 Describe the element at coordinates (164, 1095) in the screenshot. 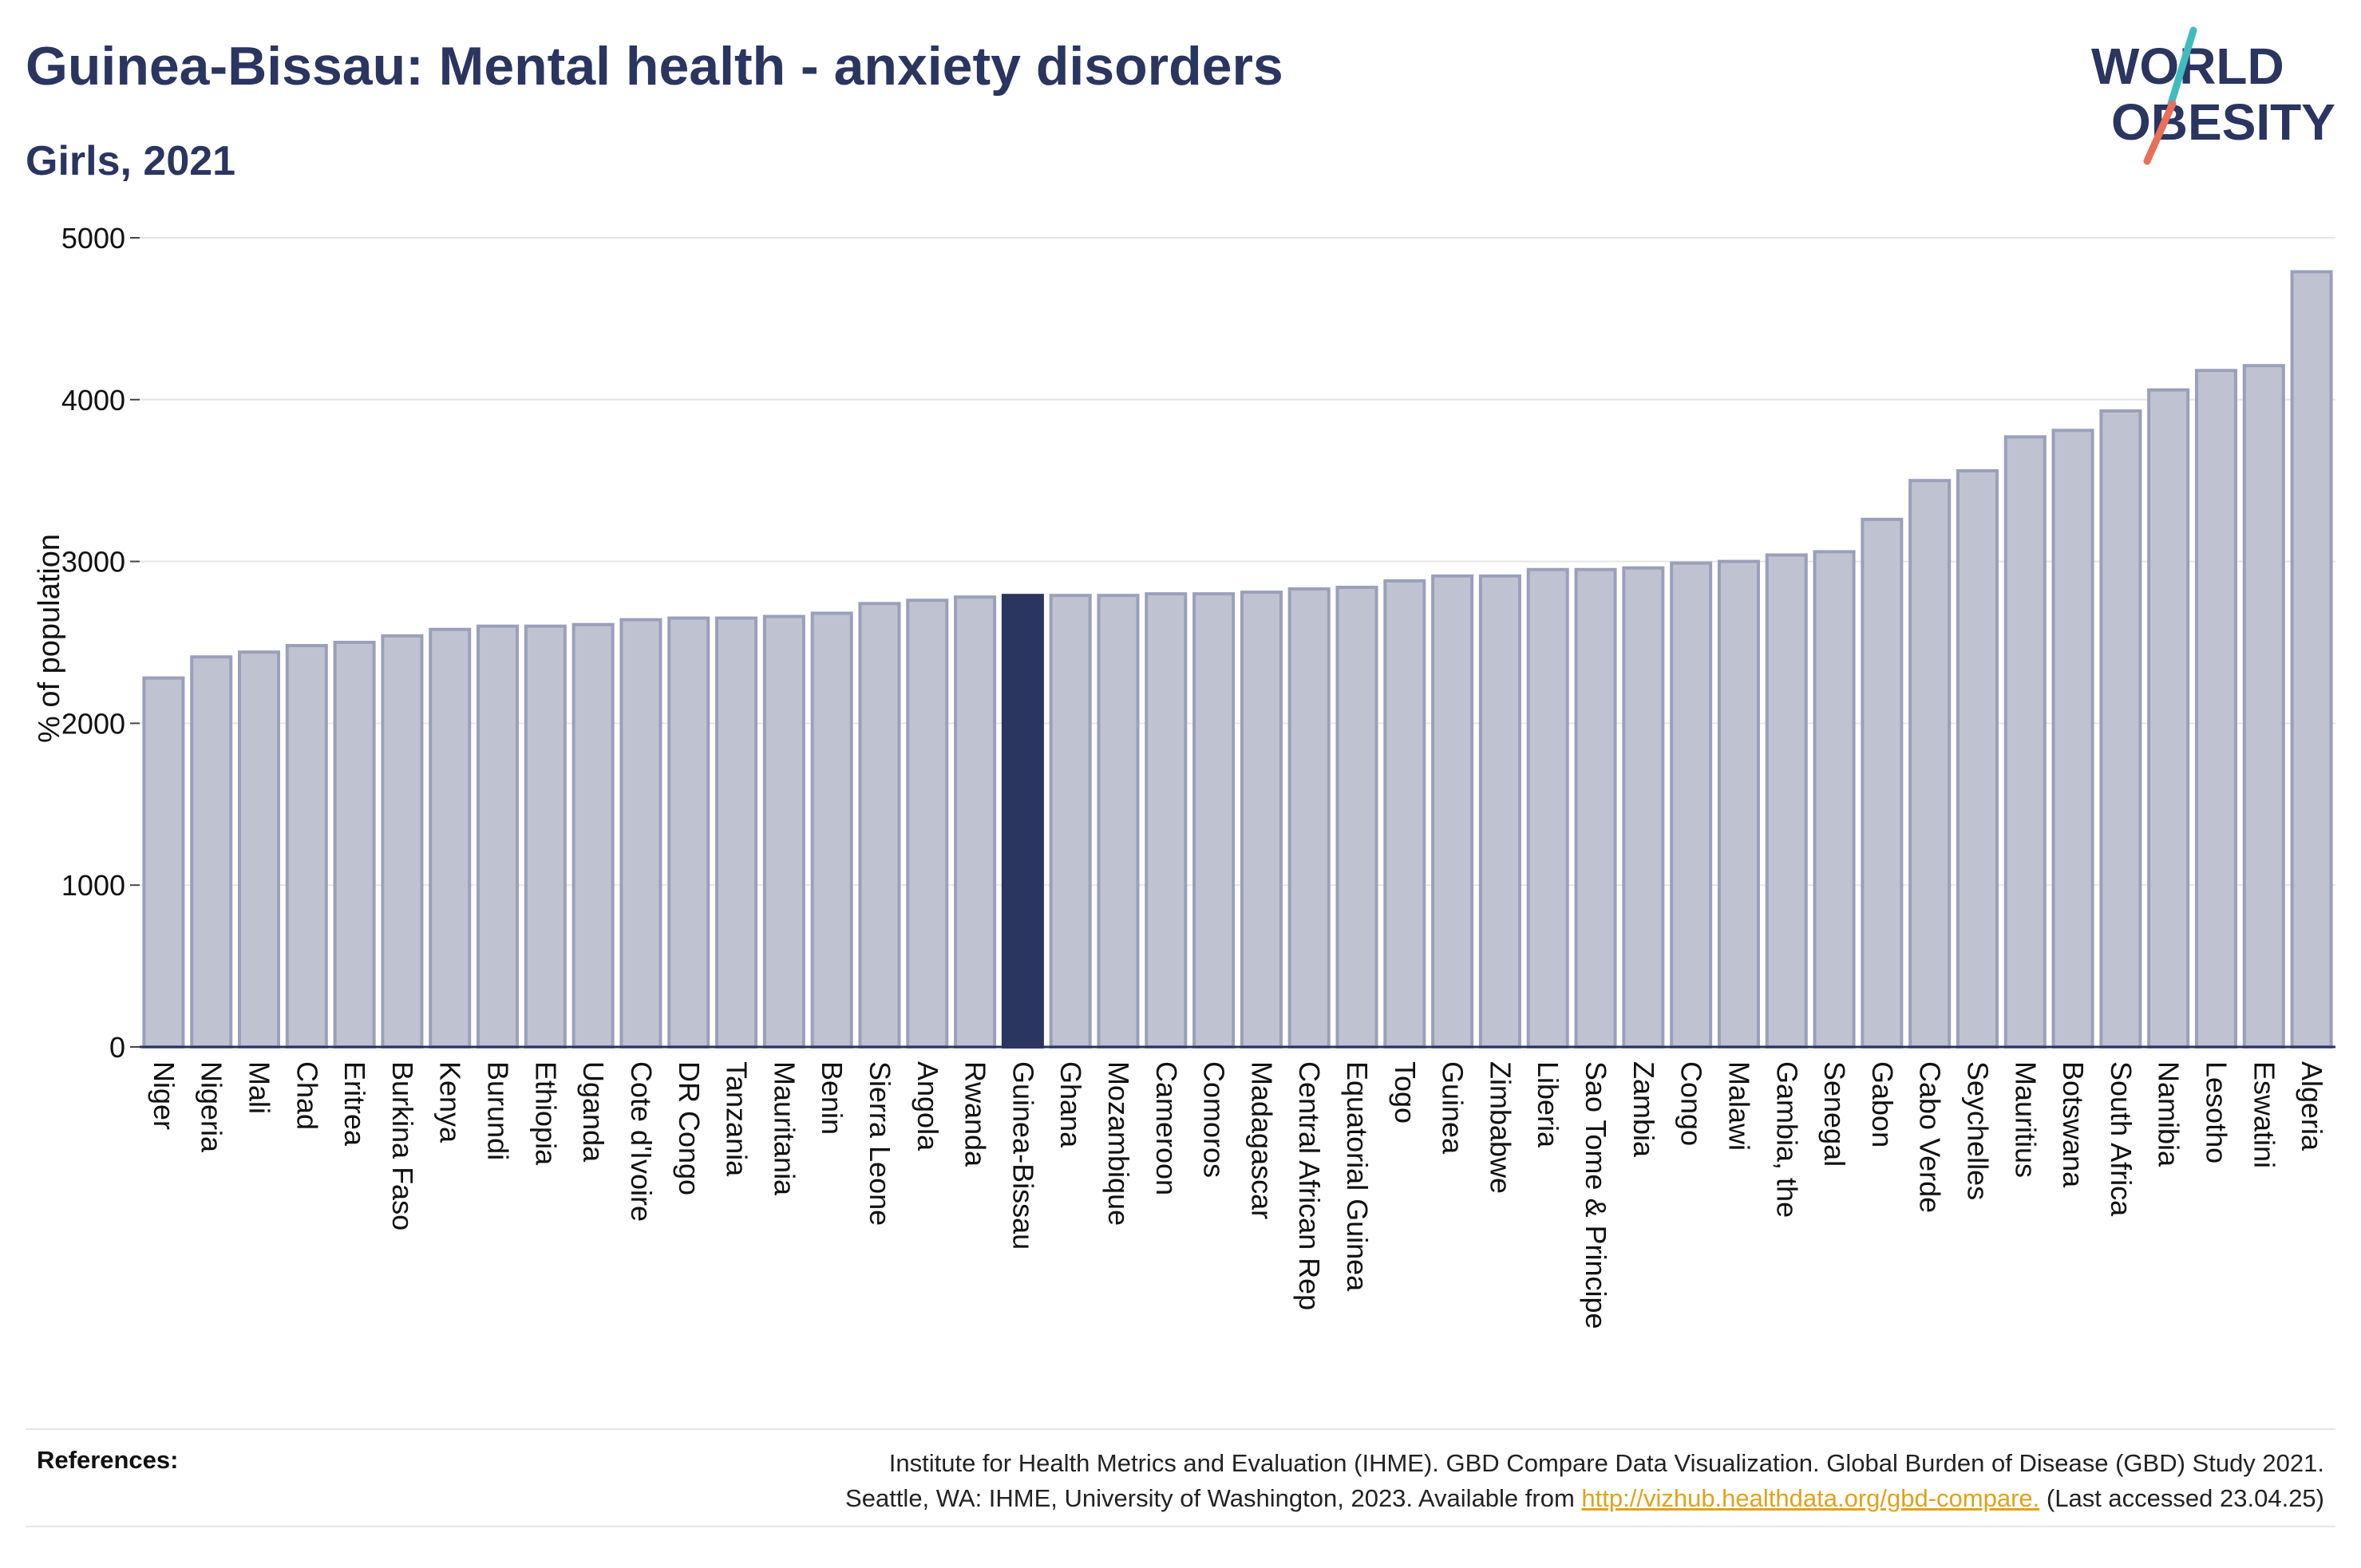

I see `x-tick-label: Niger` at that location.